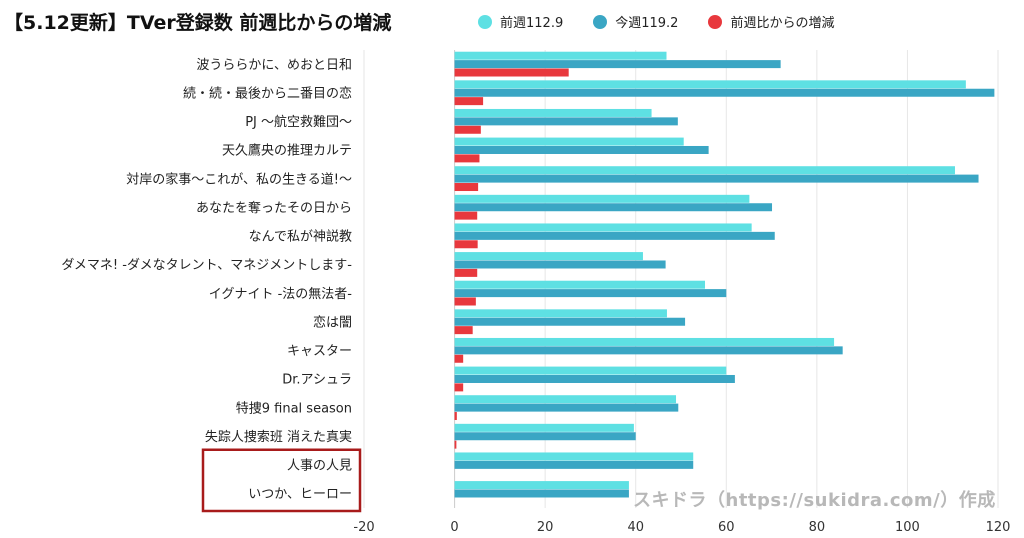  I want to click on legend-item-this-week: 今週119.2, so click(635, 21).